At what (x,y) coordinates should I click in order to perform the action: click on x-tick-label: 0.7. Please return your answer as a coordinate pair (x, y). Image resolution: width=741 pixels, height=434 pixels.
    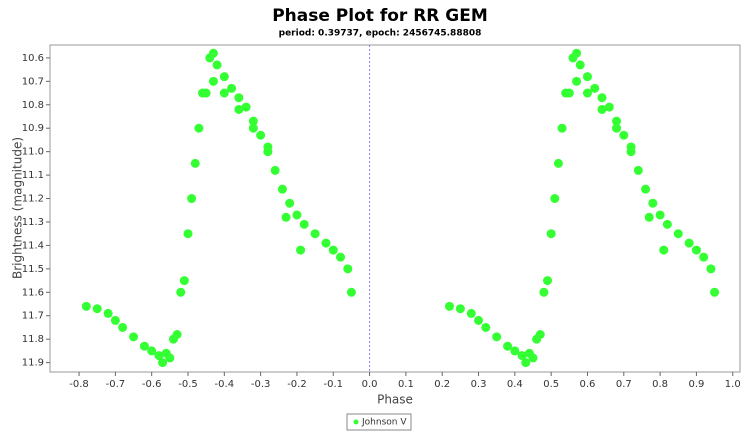
    Looking at the image, I should click on (624, 384).